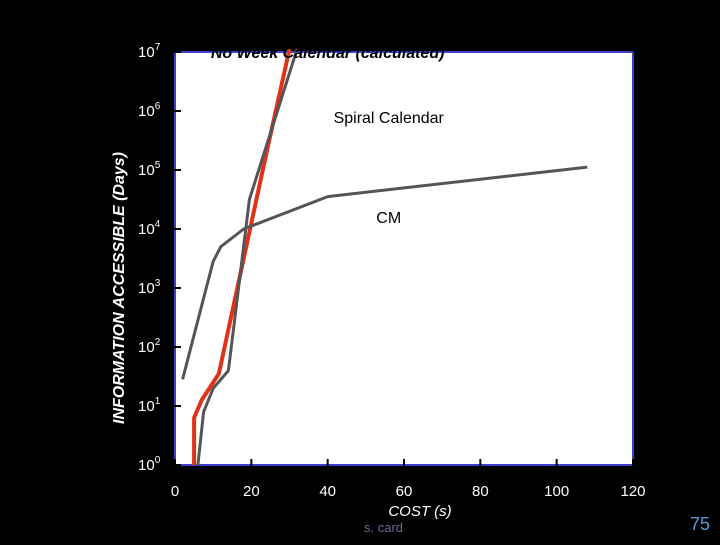 This screenshot has height=545, width=720. Describe the element at coordinates (556, 491) in the screenshot. I see `x-tick-label: 100` at that location.